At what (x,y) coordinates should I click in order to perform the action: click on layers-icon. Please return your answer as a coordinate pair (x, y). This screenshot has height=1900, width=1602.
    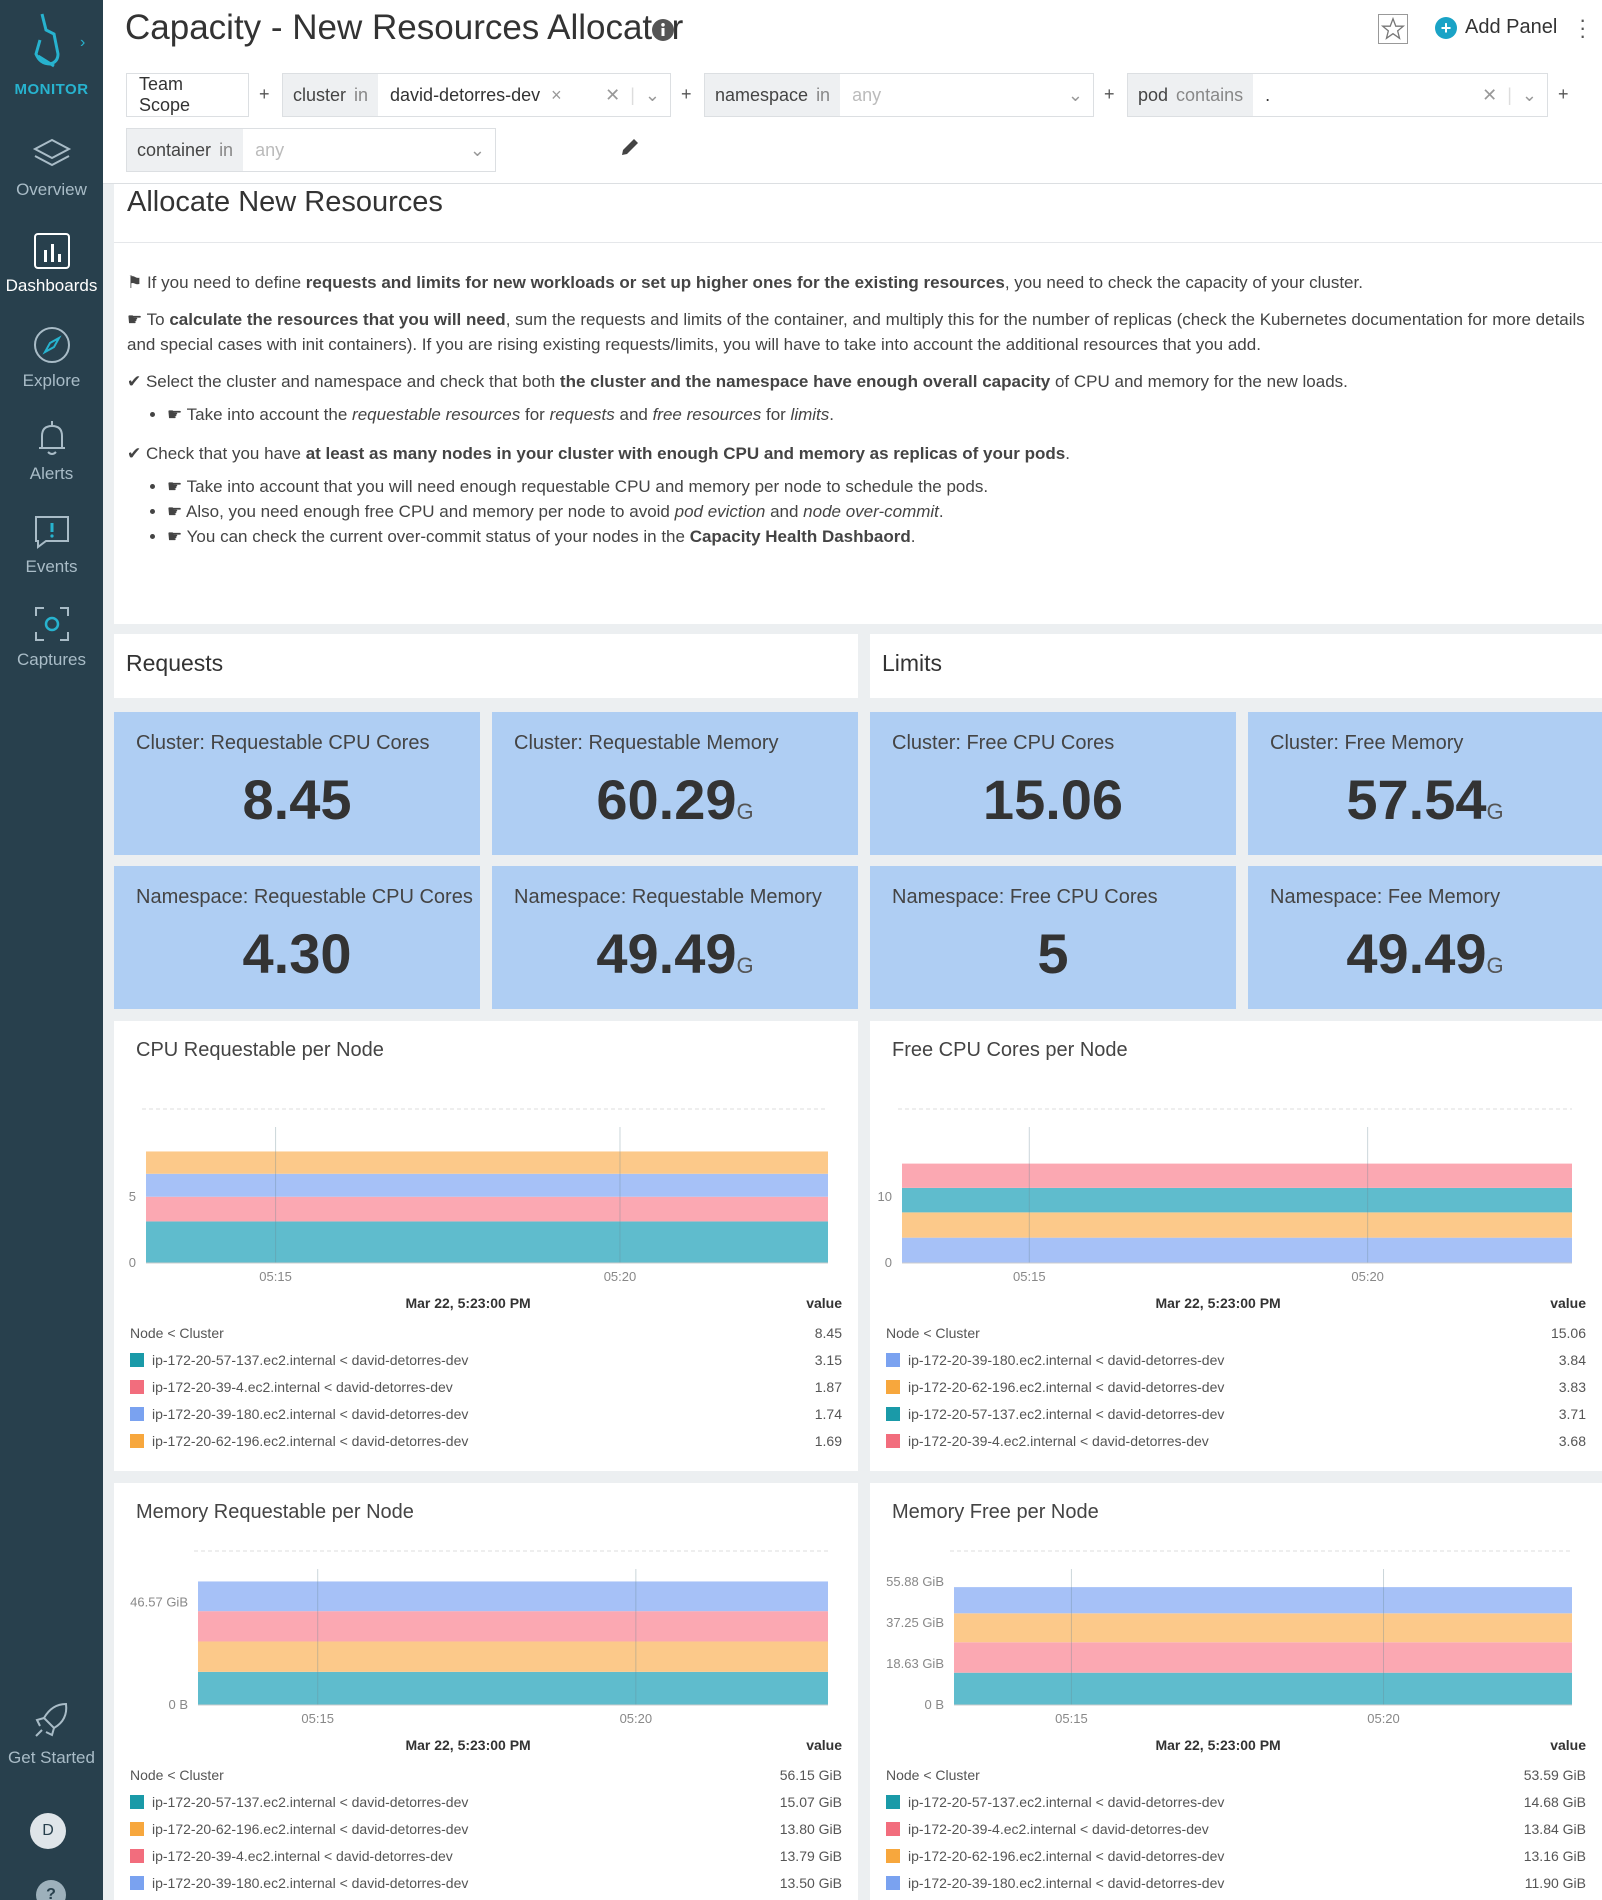
    Looking at the image, I should click on (51, 152).